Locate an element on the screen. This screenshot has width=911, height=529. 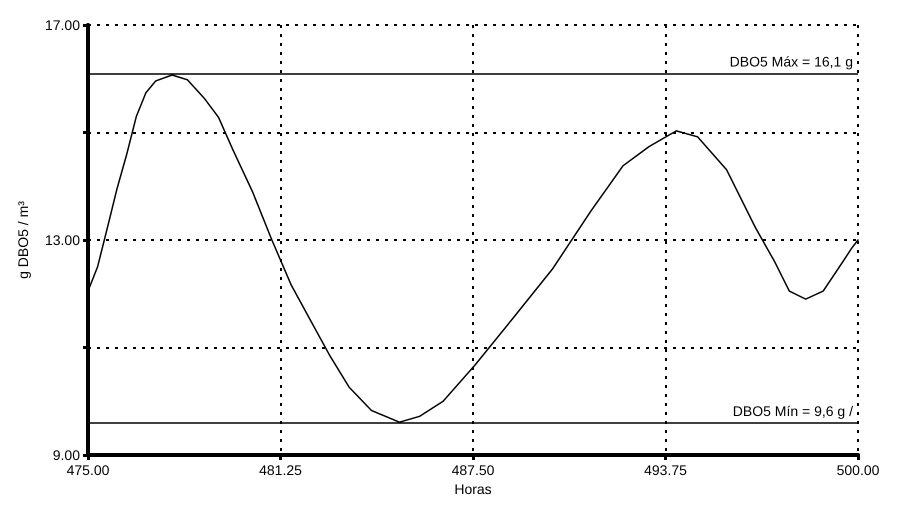
y-tick-label: 17.00 is located at coordinates (62, 25).